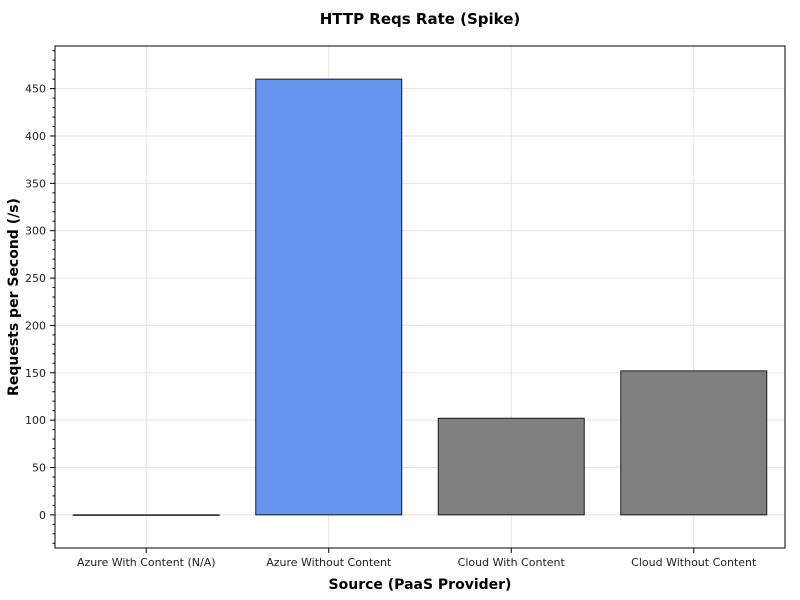 The width and height of the screenshot is (800, 600). I want to click on y-tick-label: 250, so click(35, 278).